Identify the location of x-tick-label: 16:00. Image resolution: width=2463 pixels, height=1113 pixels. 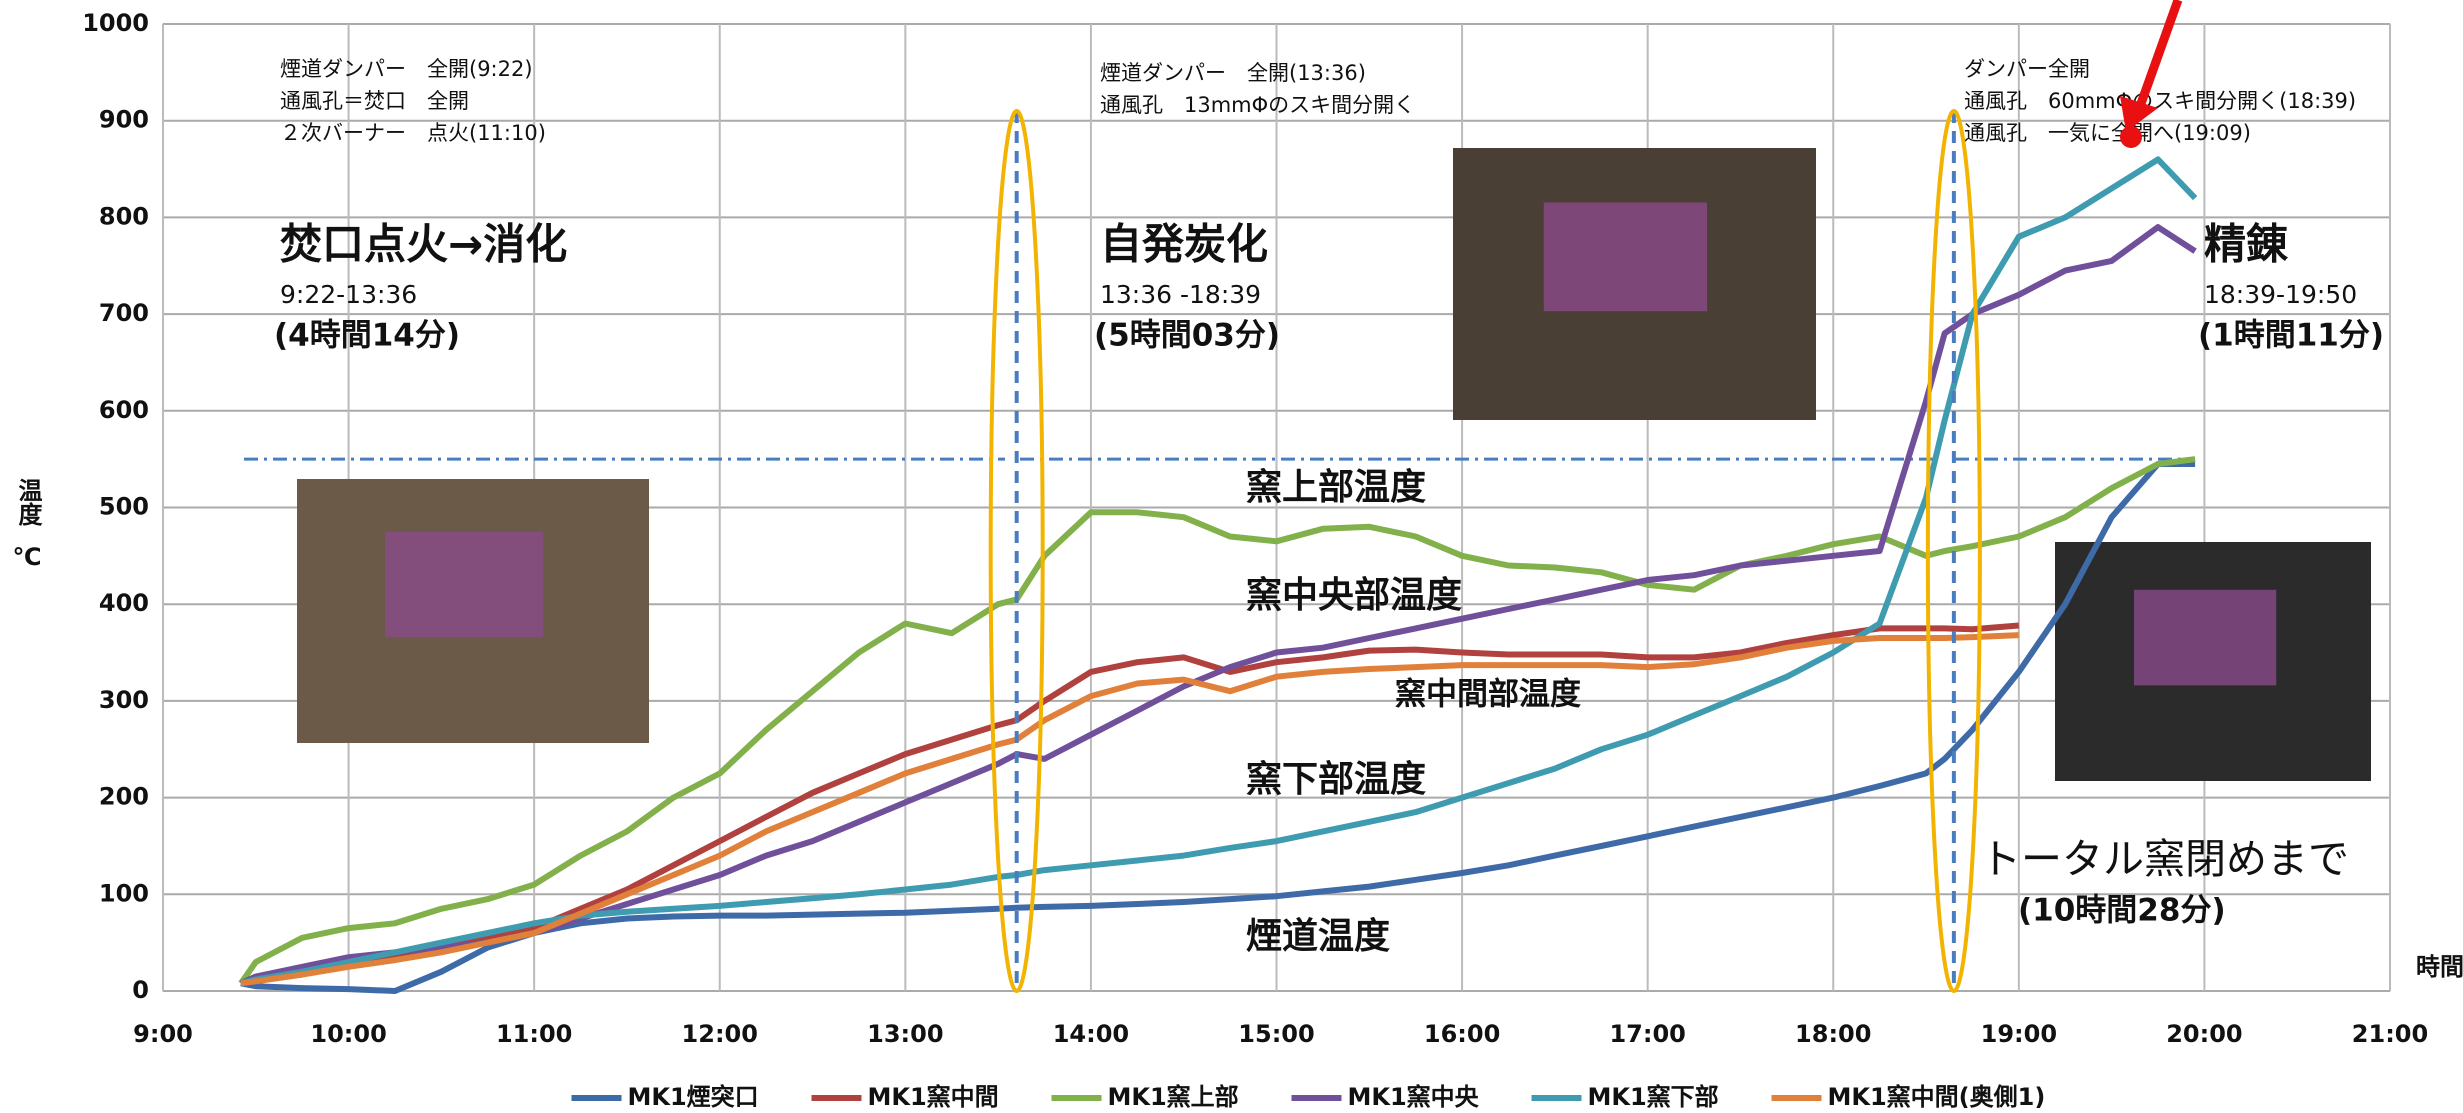
(1462, 1034).